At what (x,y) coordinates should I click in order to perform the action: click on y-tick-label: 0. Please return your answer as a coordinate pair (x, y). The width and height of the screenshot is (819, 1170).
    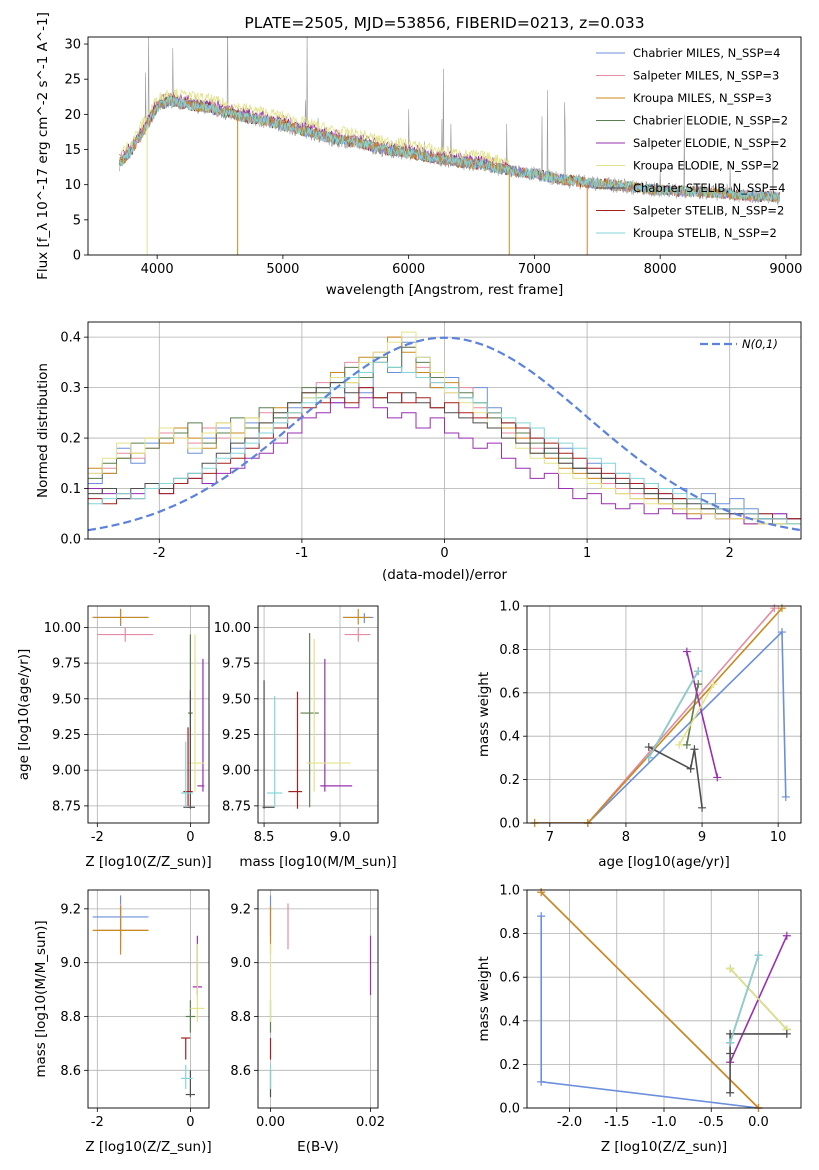
    Looking at the image, I should click on (77, 256).